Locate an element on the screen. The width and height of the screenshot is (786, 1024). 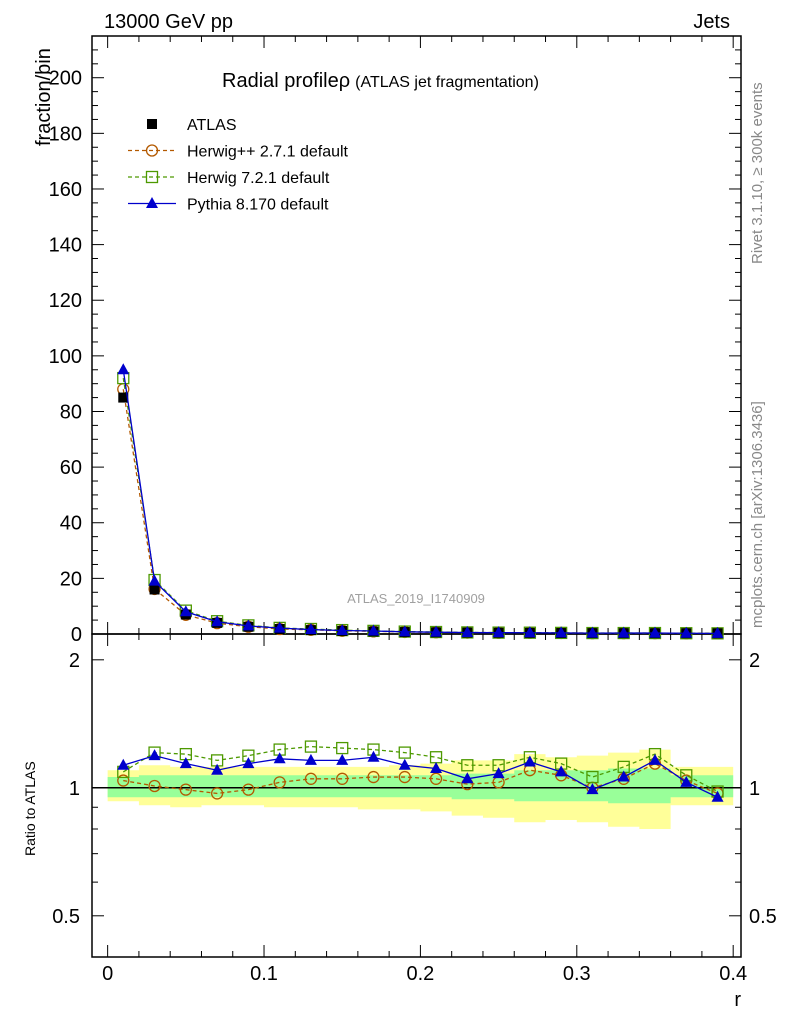
main-y-tick-label: 80 is located at coordinates (71, 412).